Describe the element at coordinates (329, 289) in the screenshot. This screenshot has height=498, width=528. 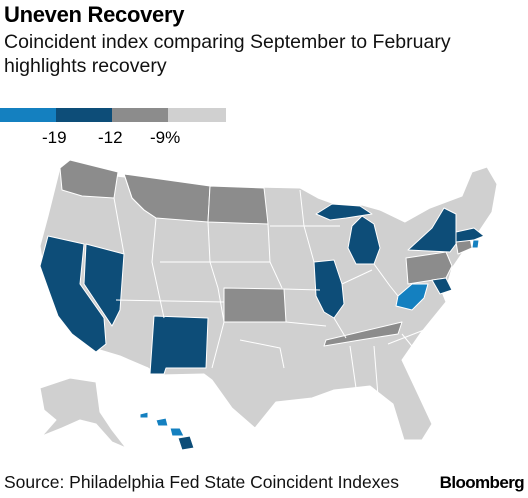
I see `state-illinois` at that location.